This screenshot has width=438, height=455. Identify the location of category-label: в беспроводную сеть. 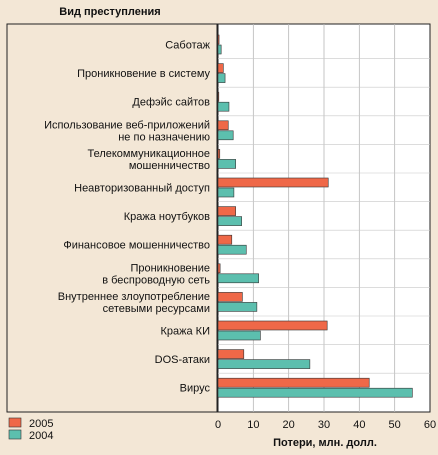
(156, 280).